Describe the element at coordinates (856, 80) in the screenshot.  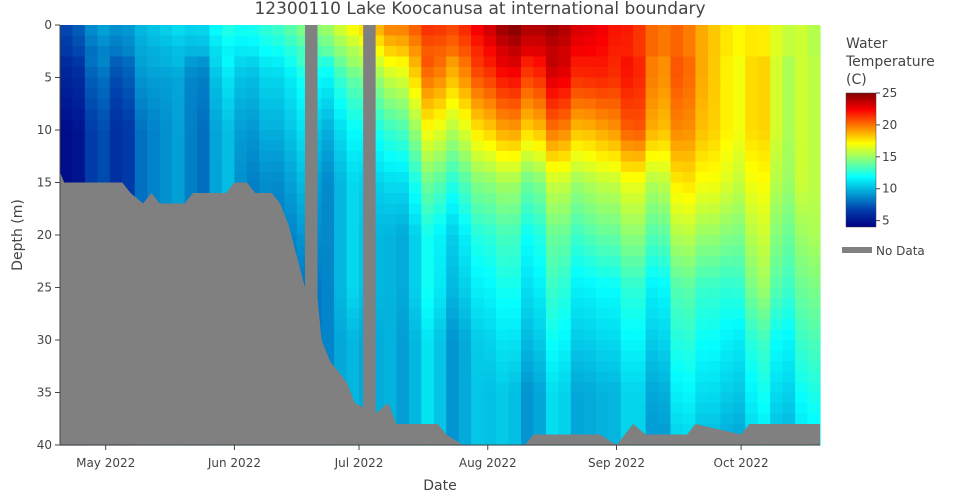
I see `colorbar-title-line-3: (C)` at that location.